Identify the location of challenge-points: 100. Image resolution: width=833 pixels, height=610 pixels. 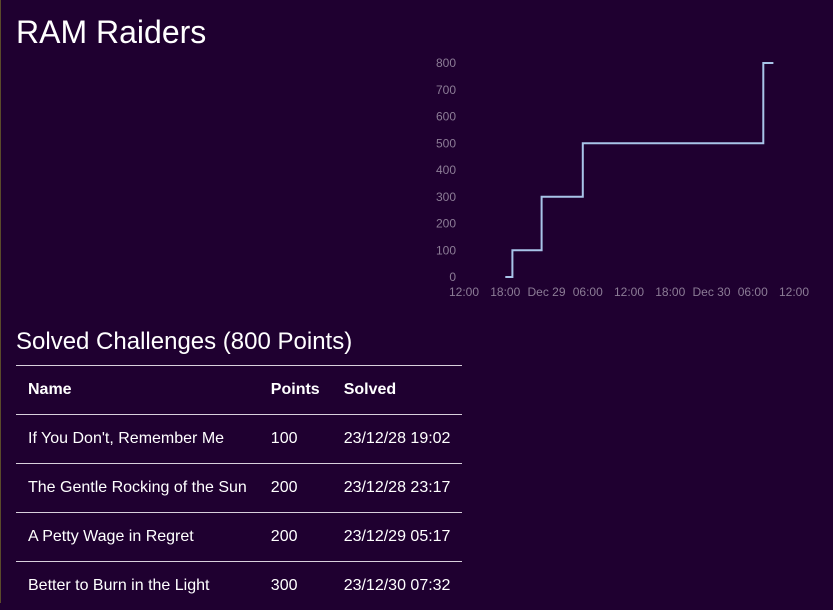
(295, 439).